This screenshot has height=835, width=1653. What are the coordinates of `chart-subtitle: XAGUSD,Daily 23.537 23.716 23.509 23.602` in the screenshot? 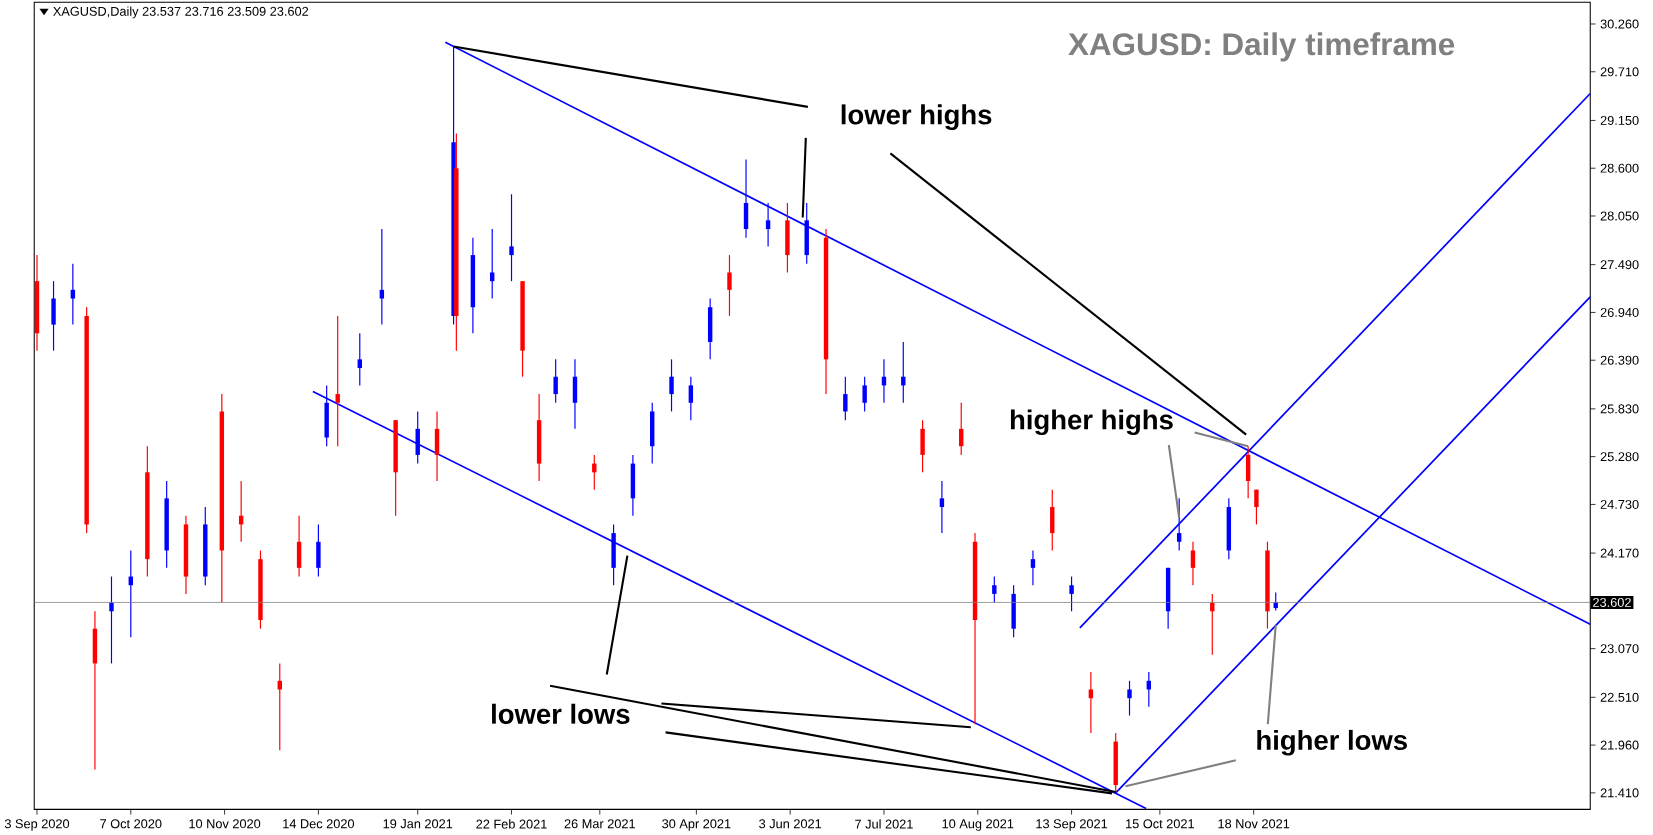 It's located at (181, 12).